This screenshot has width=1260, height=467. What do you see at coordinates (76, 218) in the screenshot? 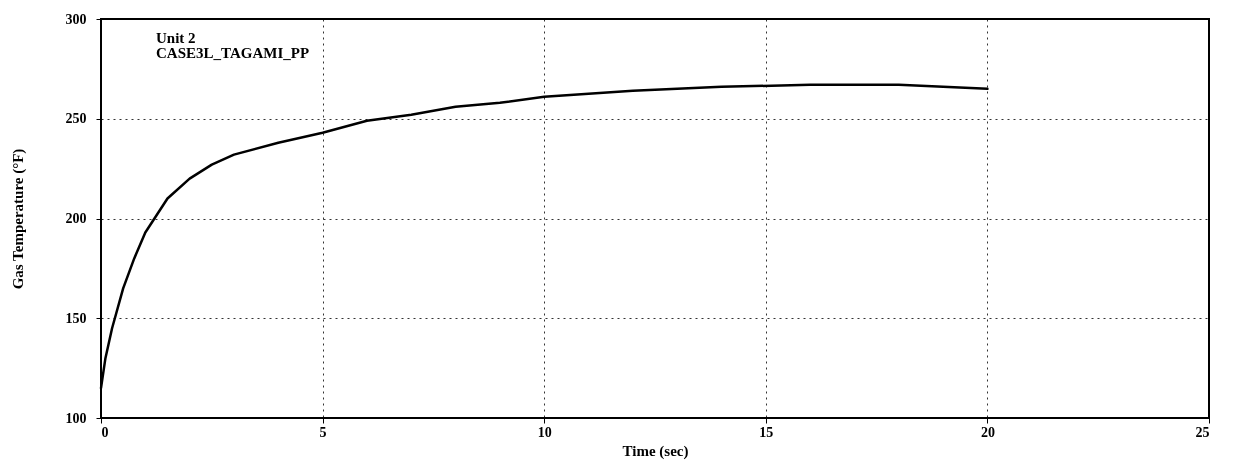
I see `y-tick-label: 200` at bounding box center [76, 218].